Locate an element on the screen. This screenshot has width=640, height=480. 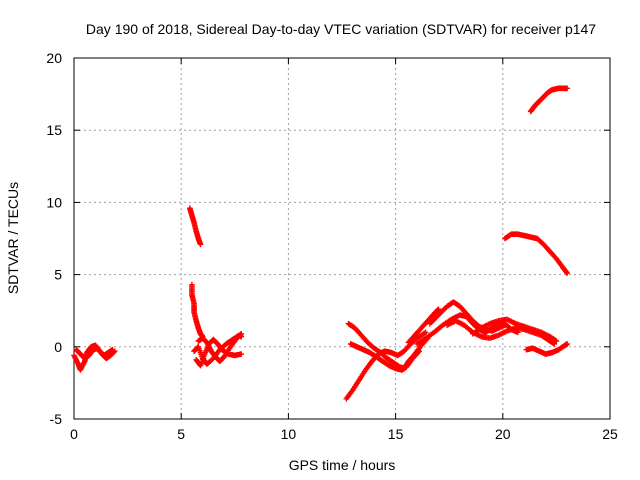
y-tick-label: 0 is located at coordinates (58, 347).